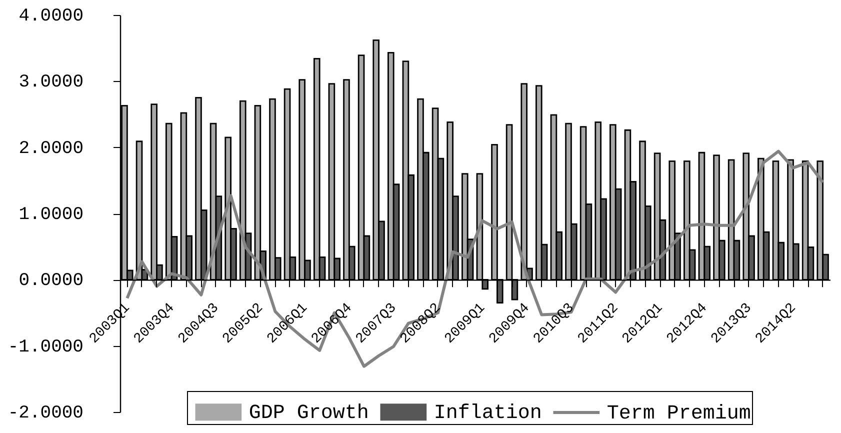 The width and height of the screenshot is (841, 433). Describe the element at coordinates (51, 16) in the screenshot. I see `y-tick-label: 4.0000` at that location.